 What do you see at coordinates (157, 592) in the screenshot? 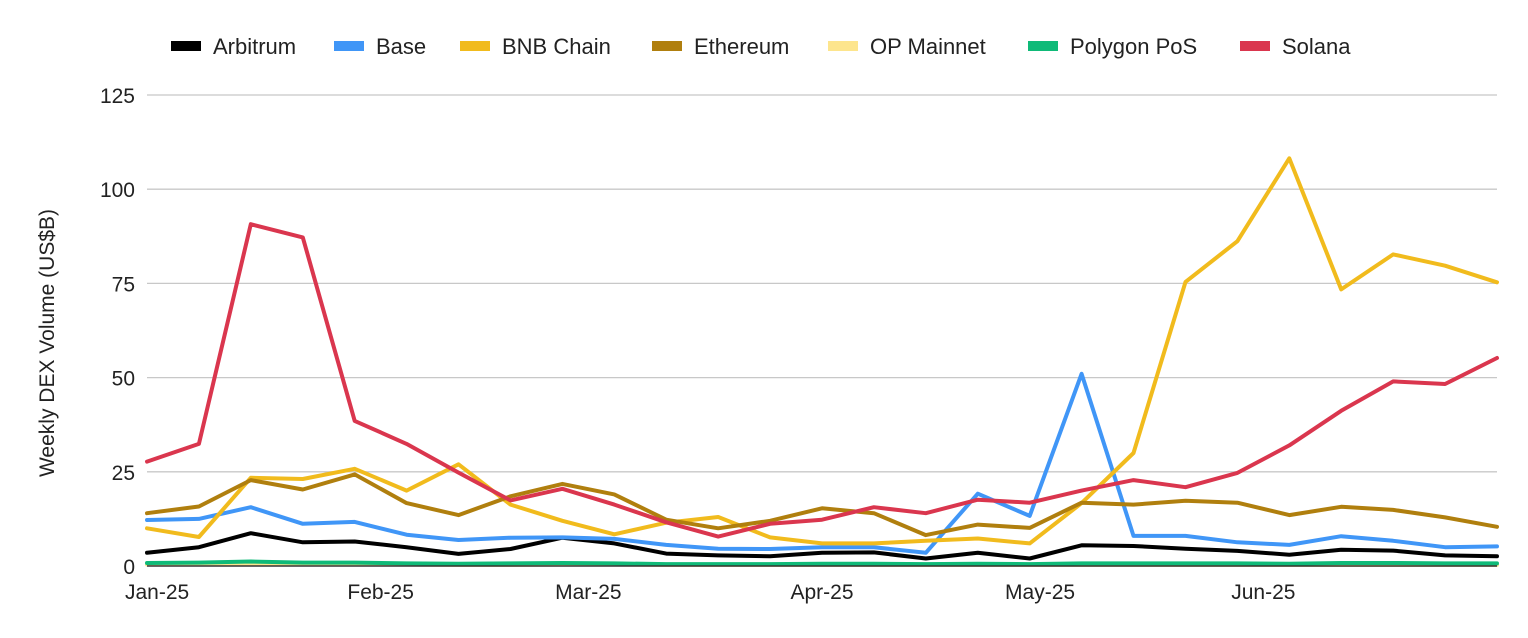
I see `x-tick-label: Jan-25` at bounding box center [157, 592].